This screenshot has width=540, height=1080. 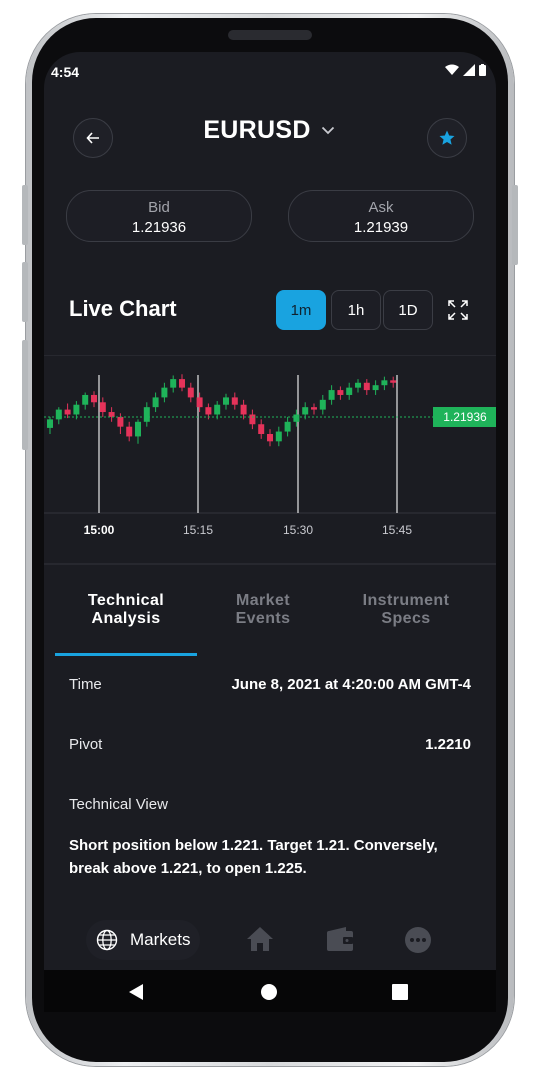 I want to click on timeframe-1d: 1D, so click(x=408, y=310).